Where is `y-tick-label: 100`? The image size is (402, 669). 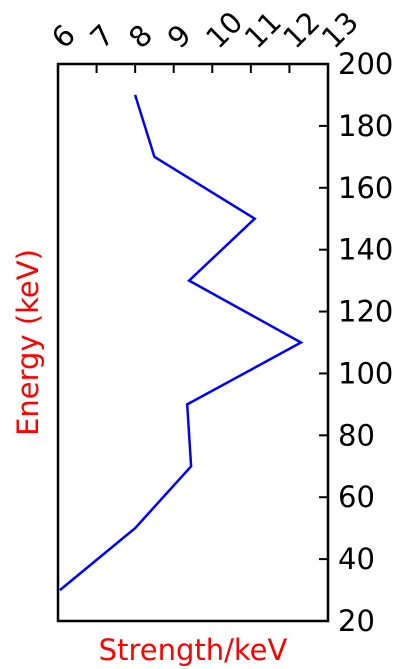
y-tick-label: 100 is located at coordinates (365, 373).